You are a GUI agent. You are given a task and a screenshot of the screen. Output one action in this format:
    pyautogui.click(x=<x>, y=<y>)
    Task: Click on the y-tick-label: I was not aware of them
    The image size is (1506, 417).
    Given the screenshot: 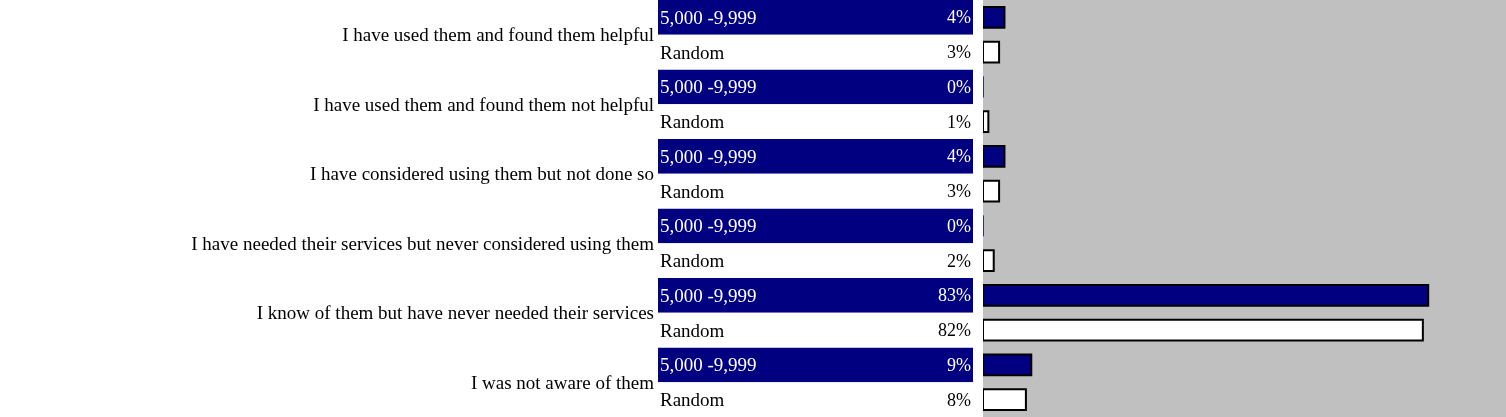 What is the action you would take?
    pyautogui.click(x=562, y=382)
    